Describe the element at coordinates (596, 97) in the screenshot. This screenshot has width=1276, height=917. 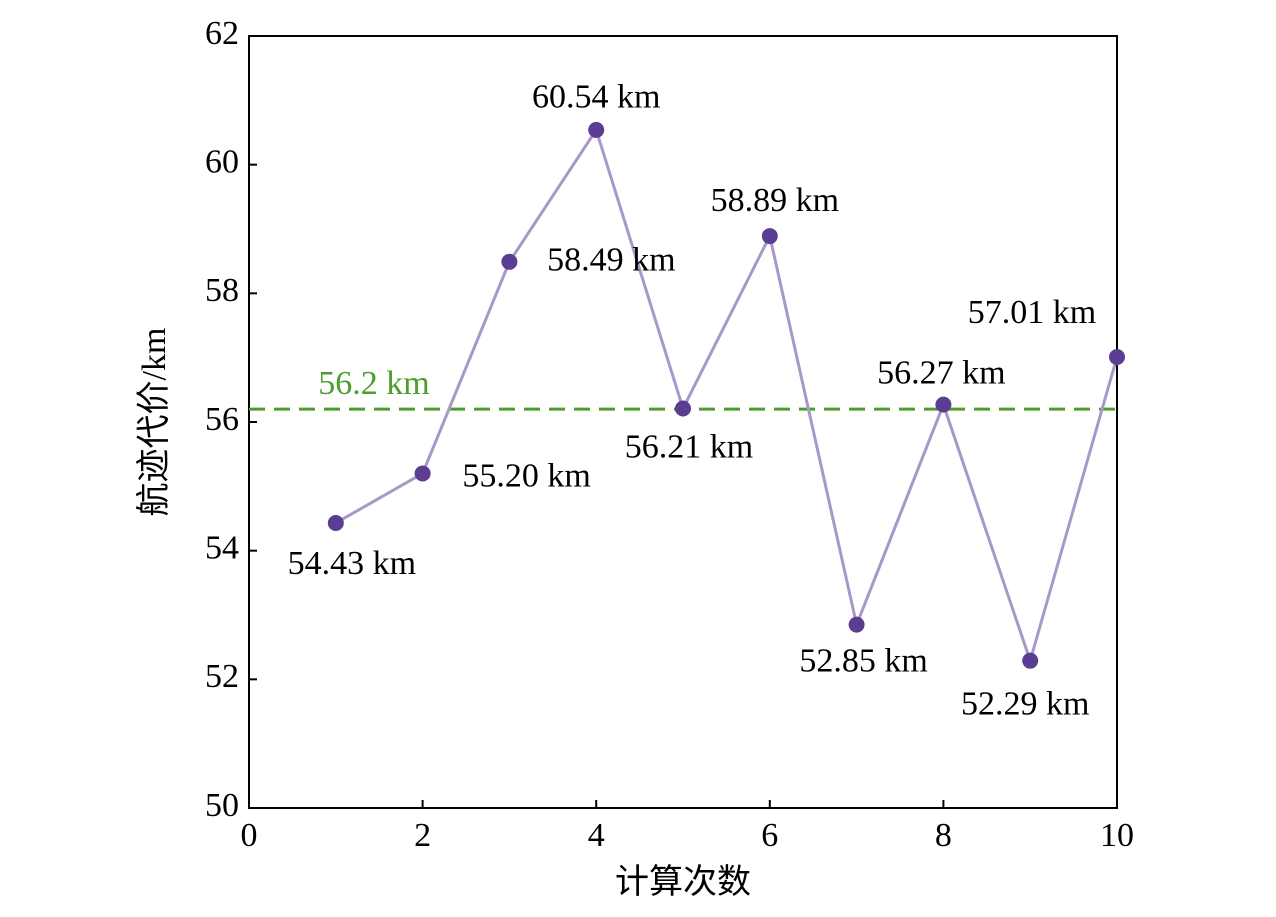
I see `data-label: 60.54 km` at that location.